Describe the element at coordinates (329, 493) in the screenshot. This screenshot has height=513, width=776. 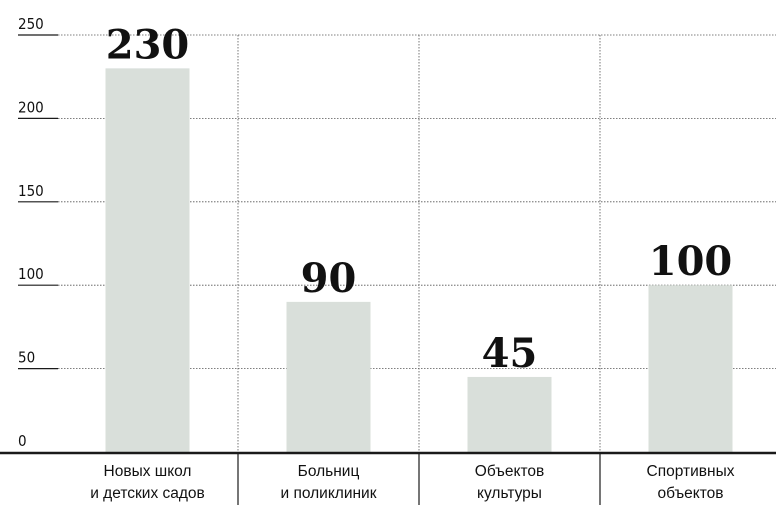
I see `x-category-label: и поликлиник` at that location.